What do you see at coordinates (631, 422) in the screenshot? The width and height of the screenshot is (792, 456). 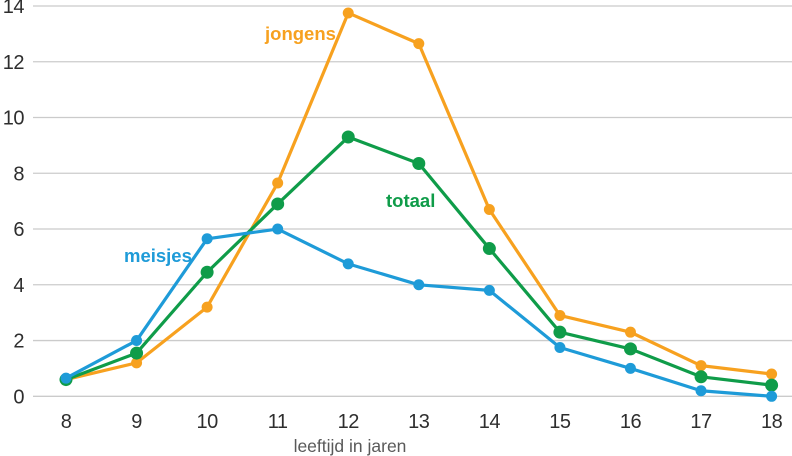 I see `x-tick-label-16: 16` at bounding box center [631, 422].